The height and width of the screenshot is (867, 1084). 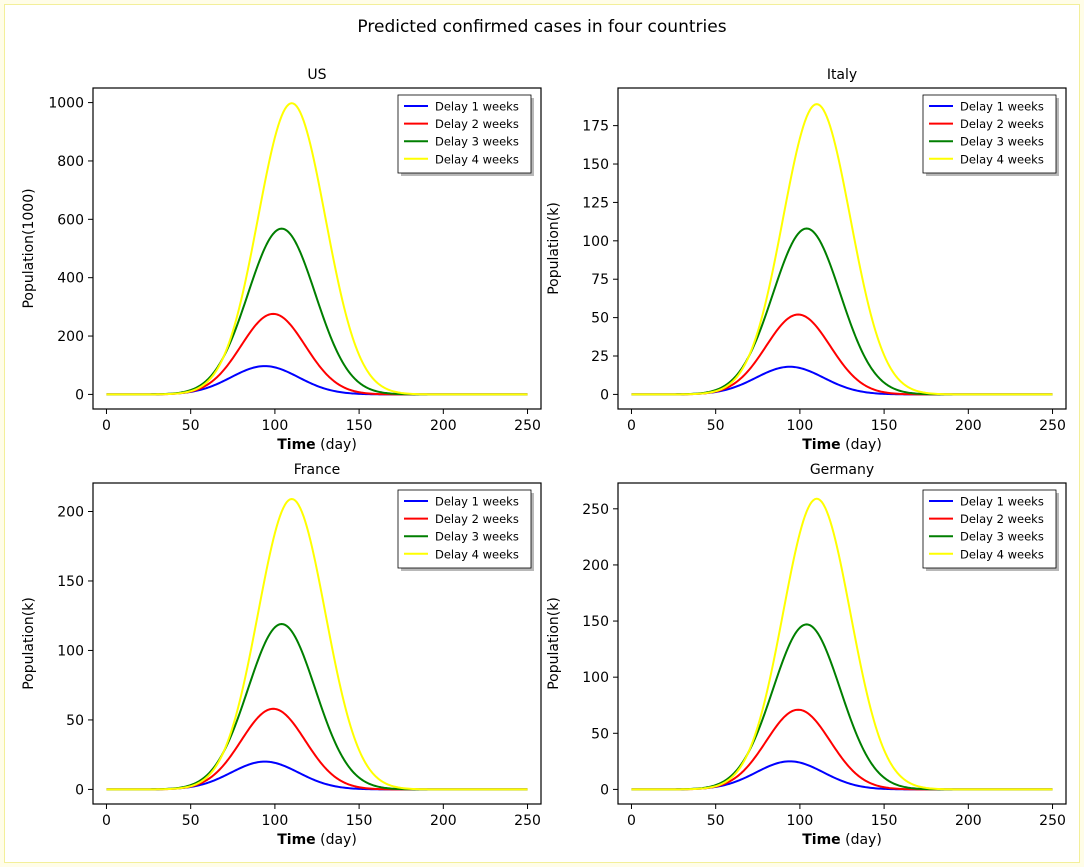 I want to click on y-tick-label: 600, so click(x=70, y=220).